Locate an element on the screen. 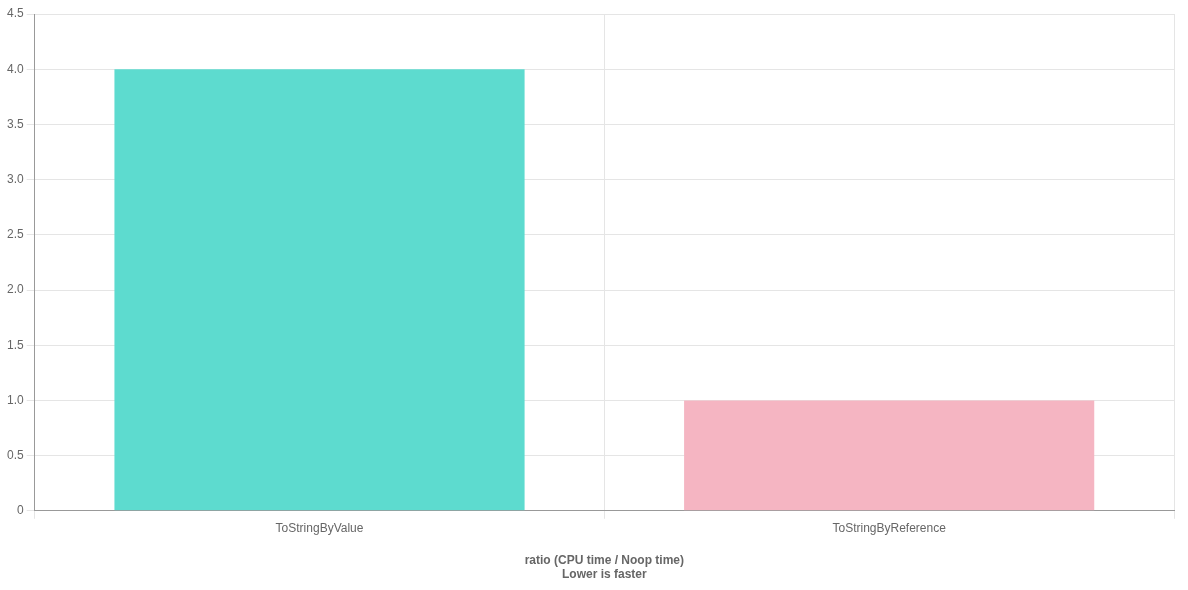 This screenshot has width=1188, height=590. y-tick-label: 0.5 is located at coordinates (15, 454).